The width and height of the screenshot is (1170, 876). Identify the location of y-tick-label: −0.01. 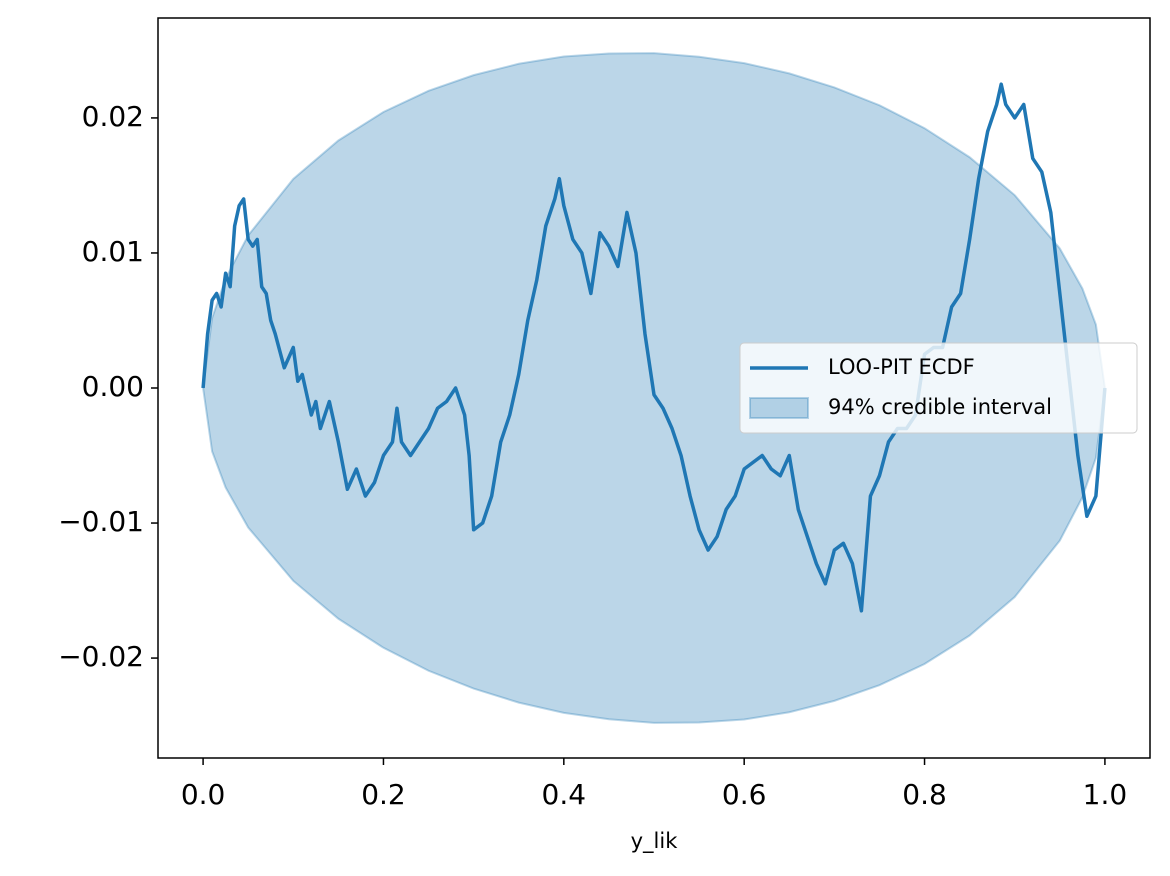
(101, 521).